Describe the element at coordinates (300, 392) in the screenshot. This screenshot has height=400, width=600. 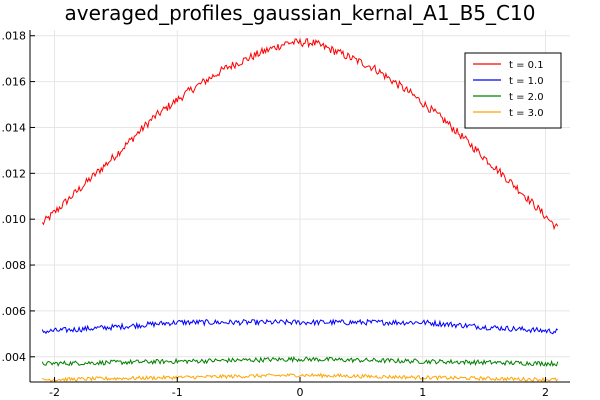
I see `x-tick-label: 0` at that location.